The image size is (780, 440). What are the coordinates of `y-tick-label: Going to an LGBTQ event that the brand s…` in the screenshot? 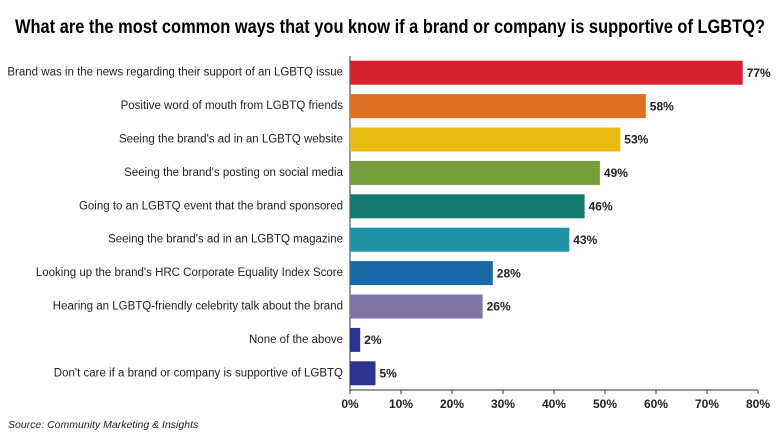 It's located at (211, 206).